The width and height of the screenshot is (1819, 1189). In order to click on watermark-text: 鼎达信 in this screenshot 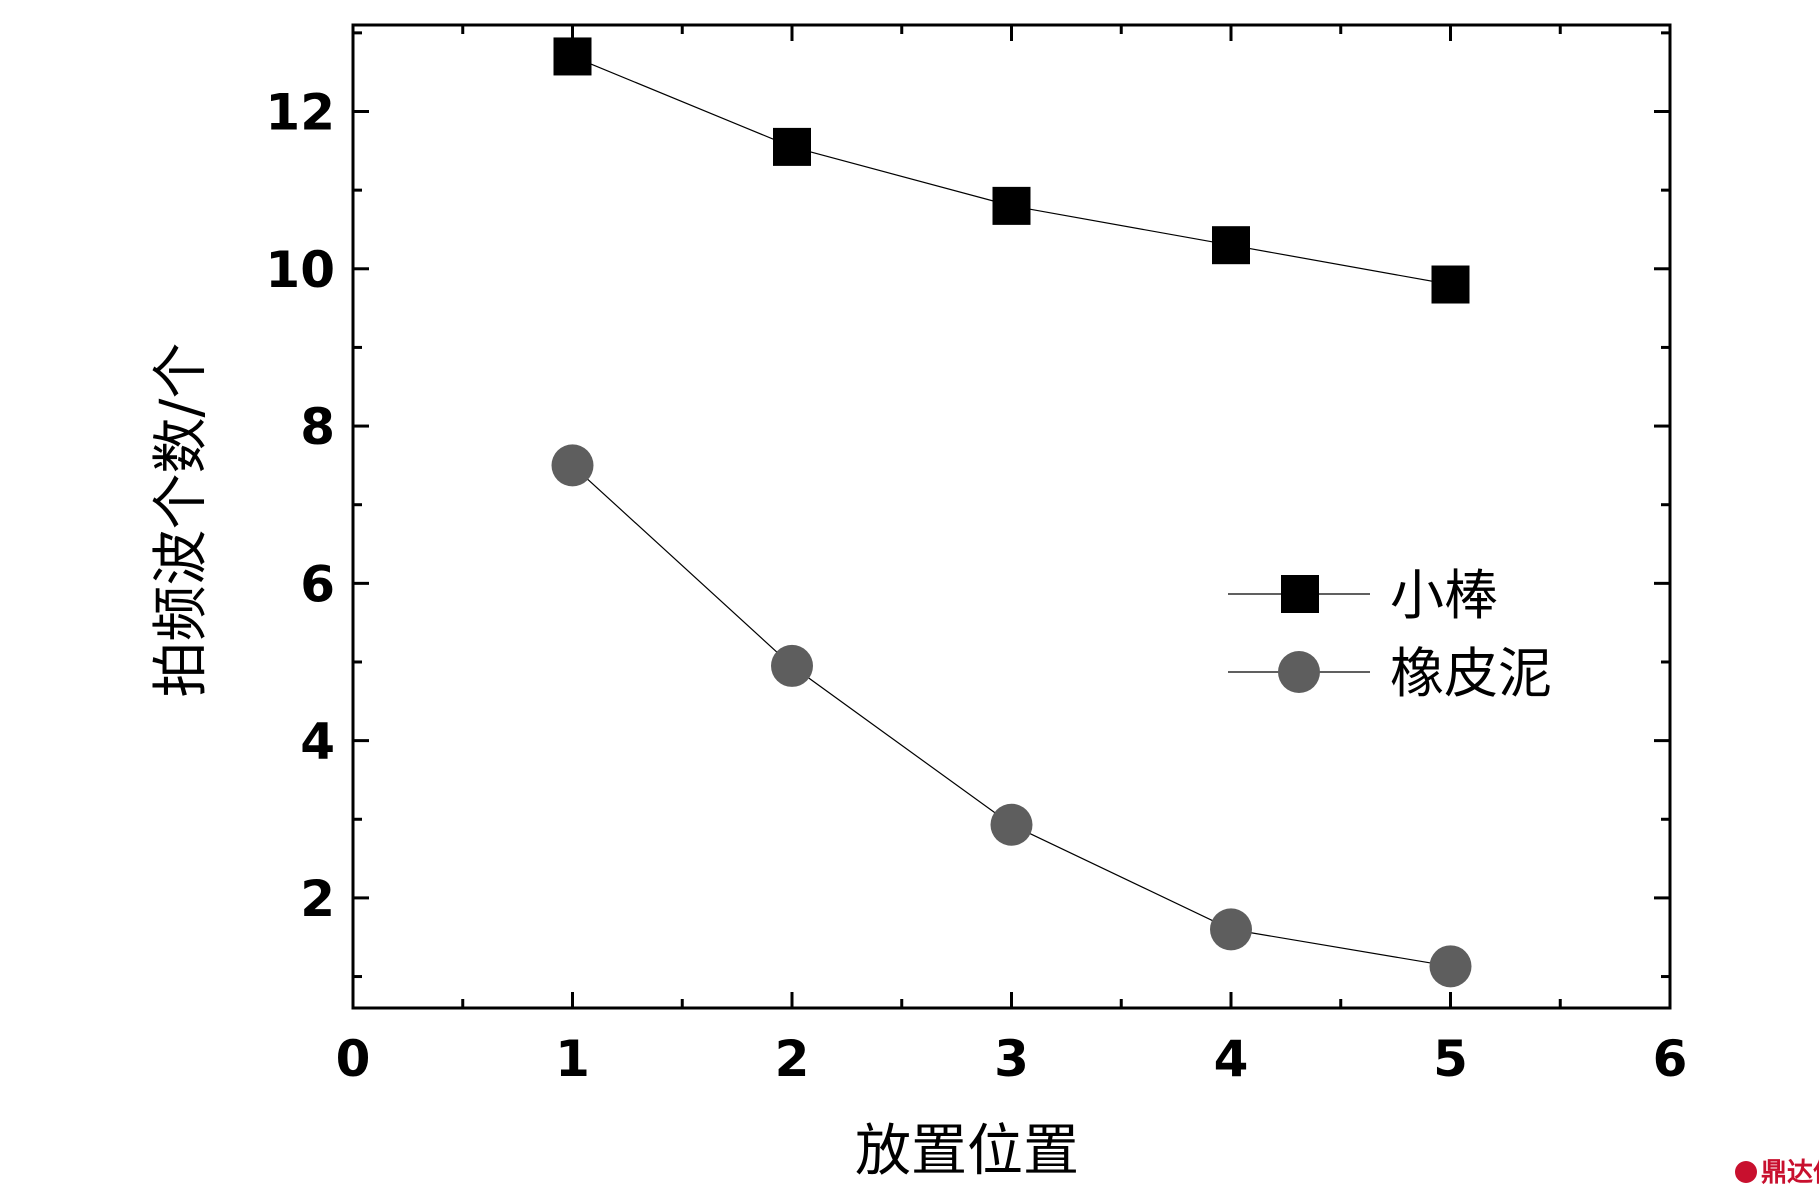, I will do `click(1790, 1173)`.